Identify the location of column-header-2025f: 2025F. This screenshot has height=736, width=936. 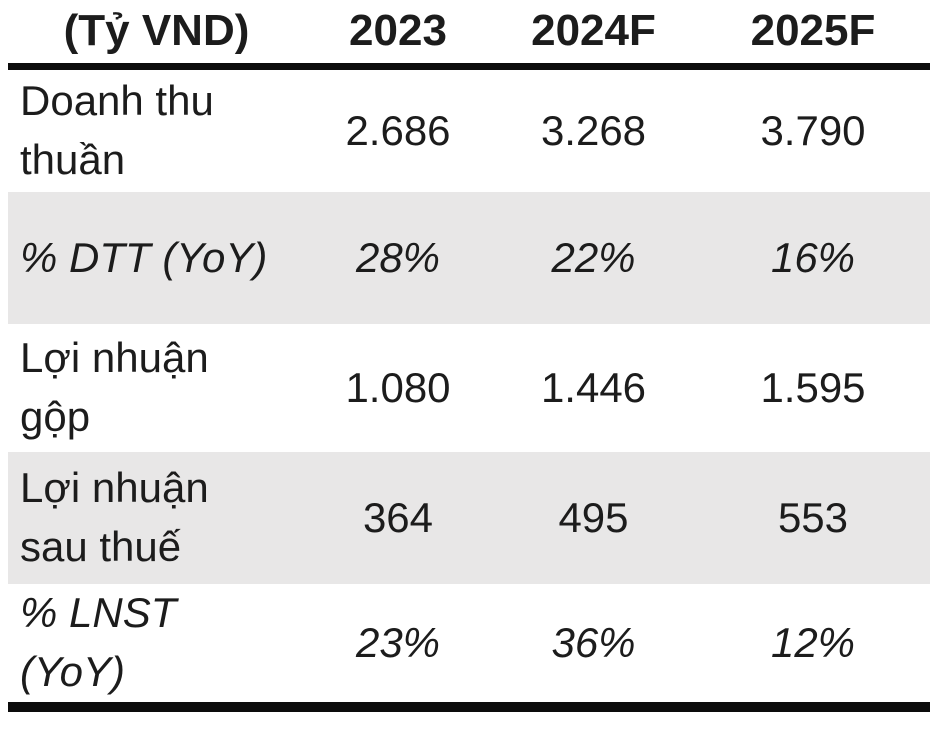
(813, 35).